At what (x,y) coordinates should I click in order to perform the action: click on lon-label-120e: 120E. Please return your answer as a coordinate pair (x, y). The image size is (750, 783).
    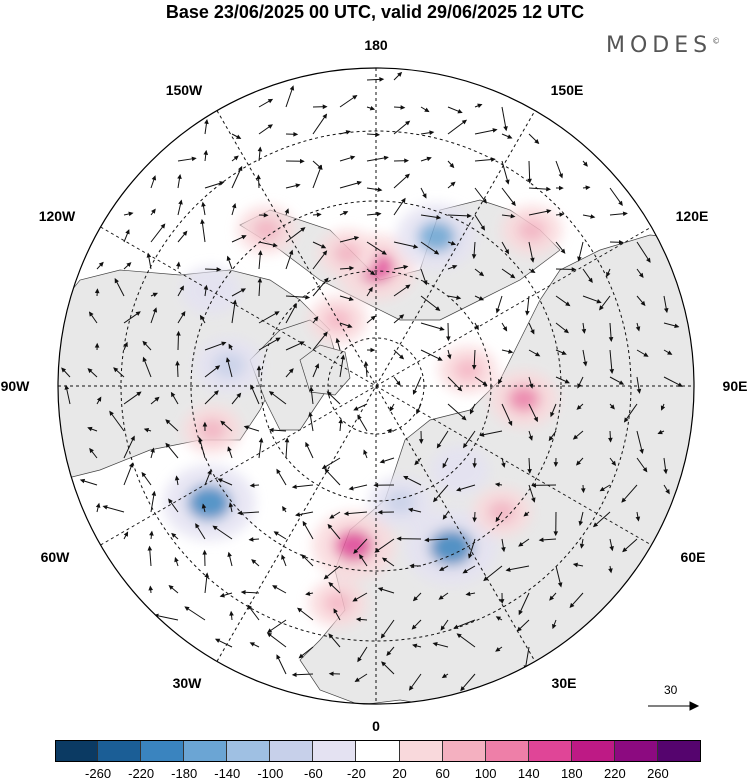
    Looking at the image, I should click on (692, 216).